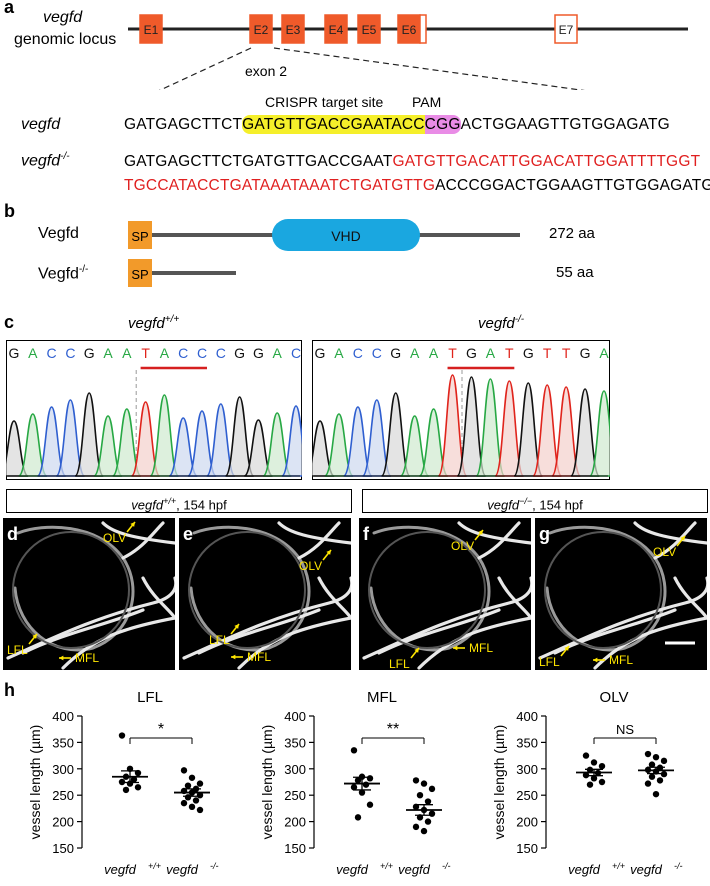  I want to click on protein-diagram: SP VHD SP, so click(324, 253).